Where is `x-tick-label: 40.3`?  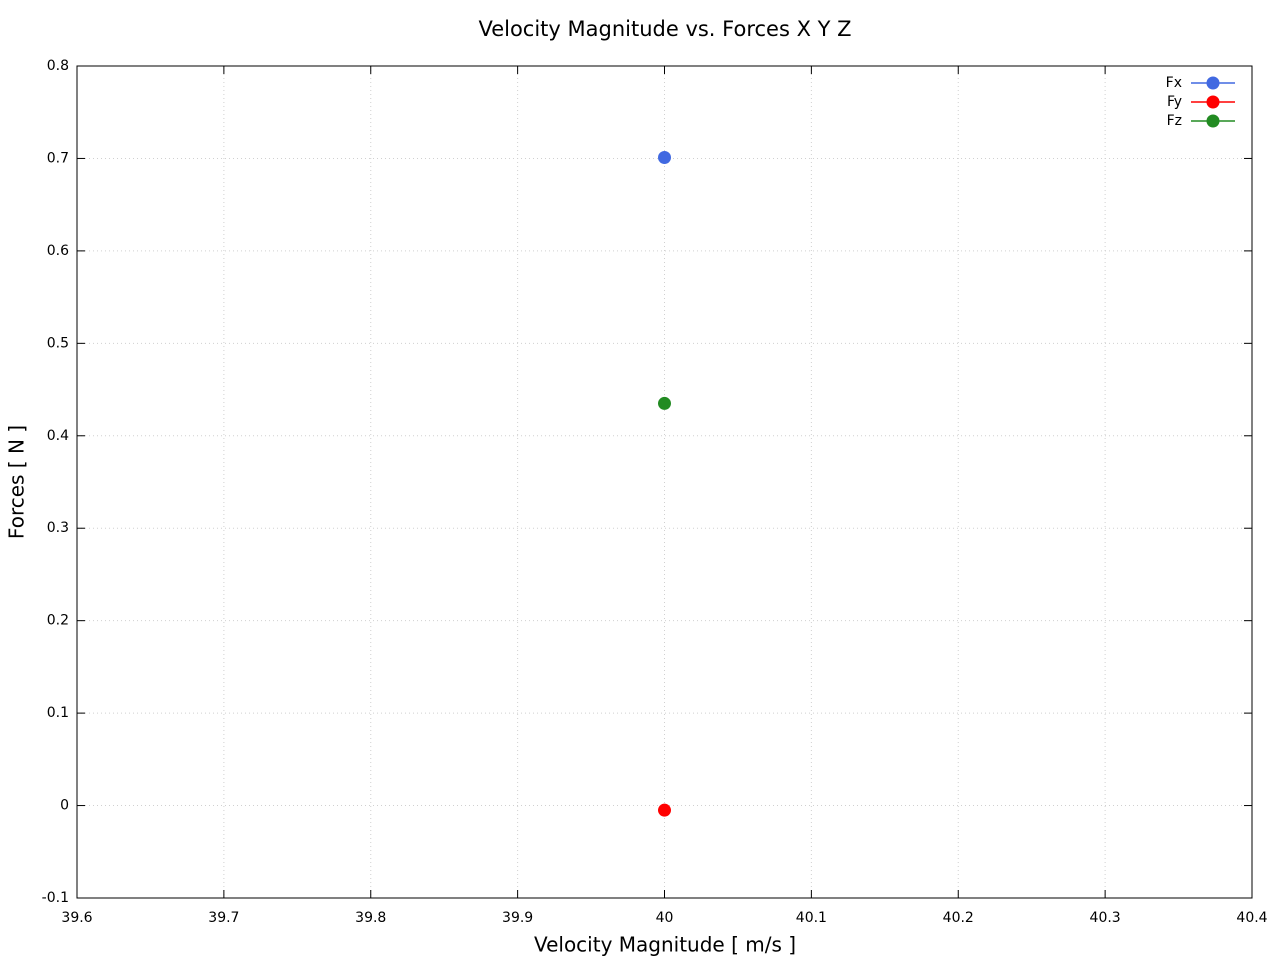 x-tick-label: 40.3 is located at coordinates (1105, 918).